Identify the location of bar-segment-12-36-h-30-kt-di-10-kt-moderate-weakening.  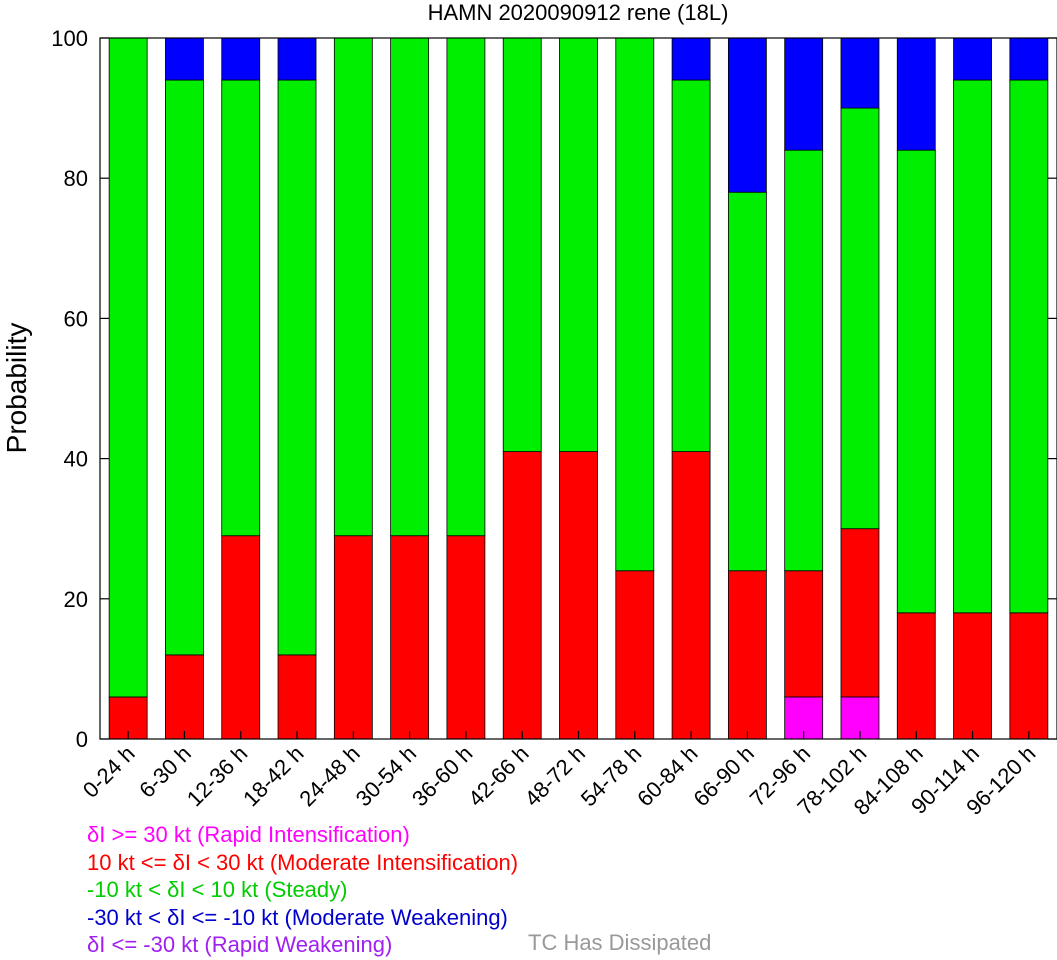
(241, 59).